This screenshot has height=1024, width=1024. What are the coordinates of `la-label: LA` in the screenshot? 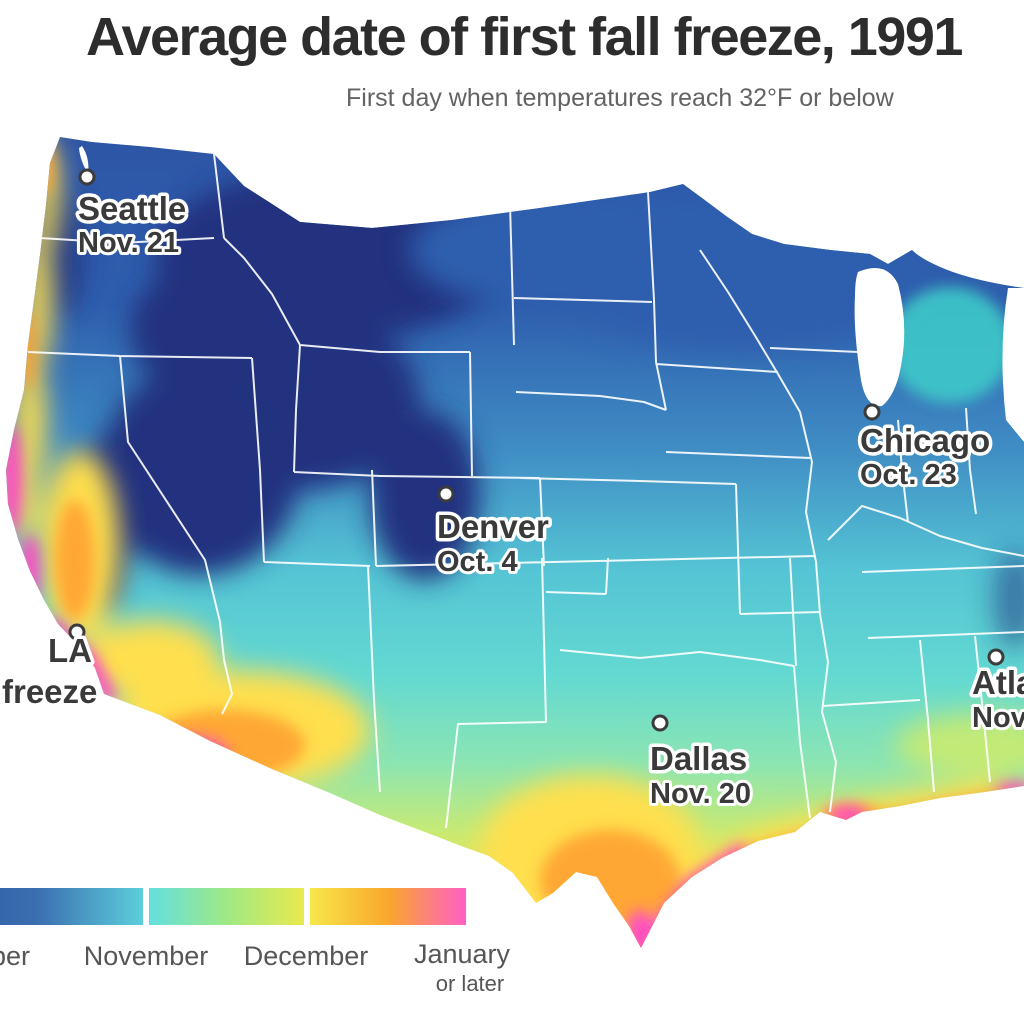 It's located at (70, 650).